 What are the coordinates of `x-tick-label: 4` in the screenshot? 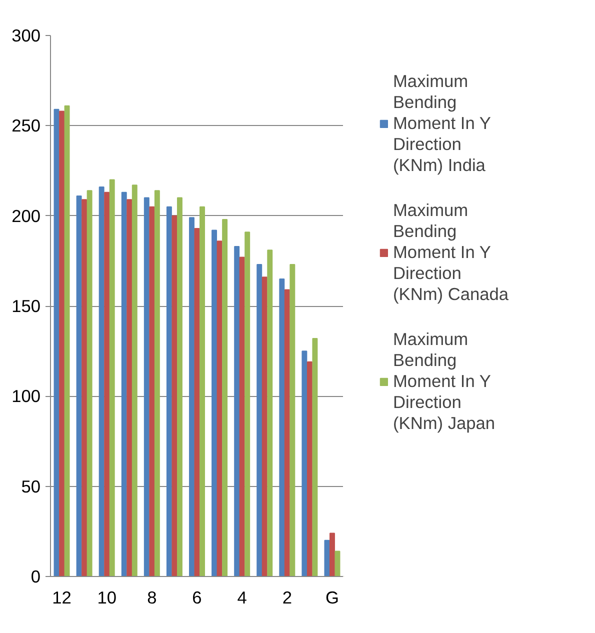 It's located at (242, 598).